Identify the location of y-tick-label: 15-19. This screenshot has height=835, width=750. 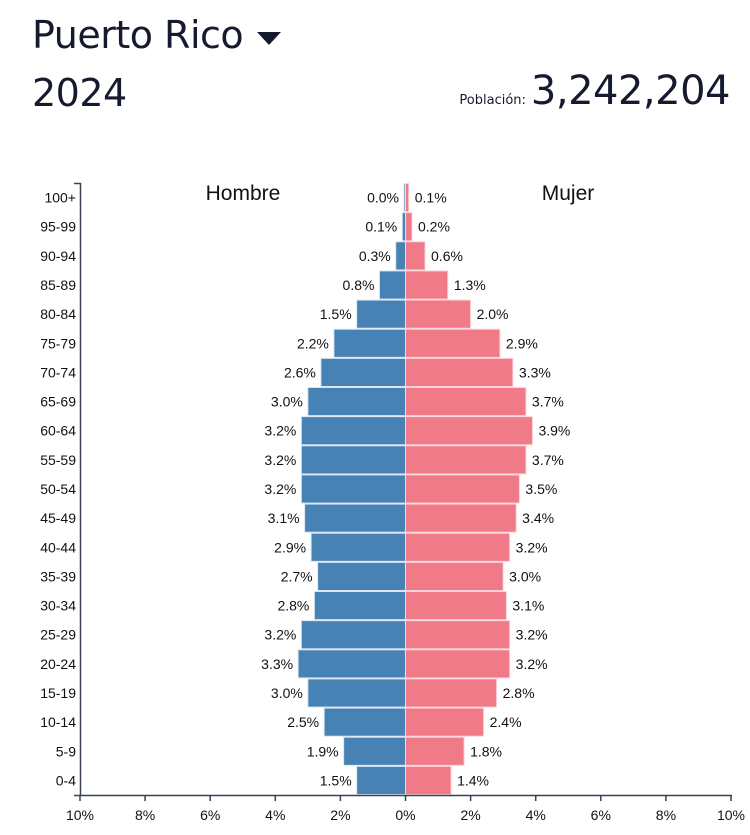
(58, 693).